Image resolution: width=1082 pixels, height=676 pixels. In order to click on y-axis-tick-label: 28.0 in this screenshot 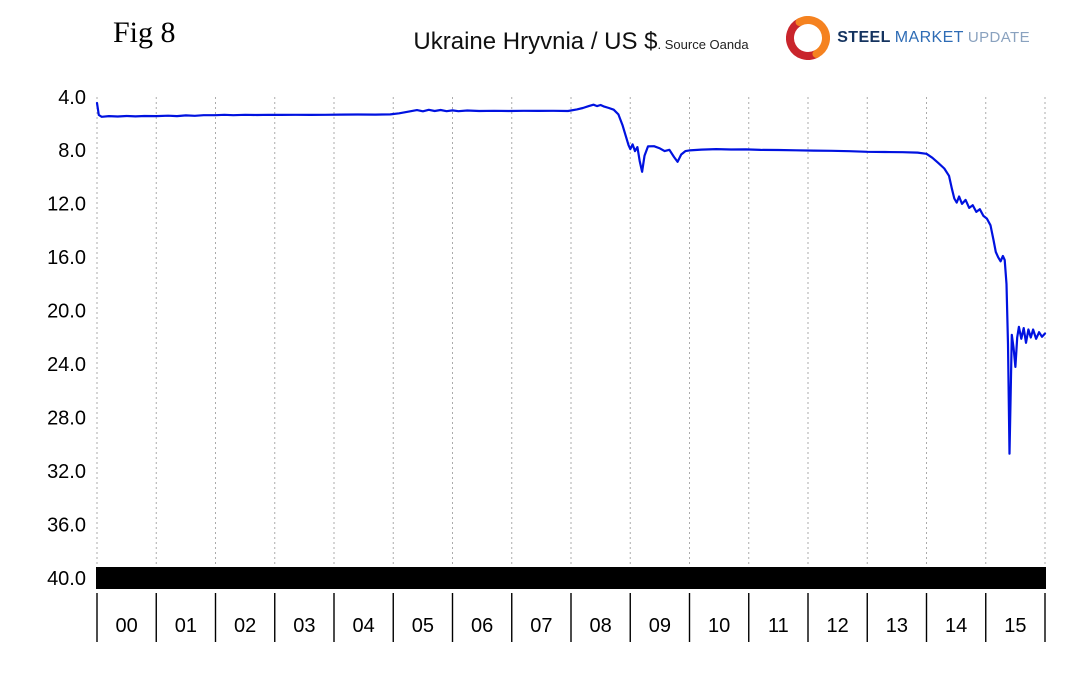, I will do `click(66, 418)`.